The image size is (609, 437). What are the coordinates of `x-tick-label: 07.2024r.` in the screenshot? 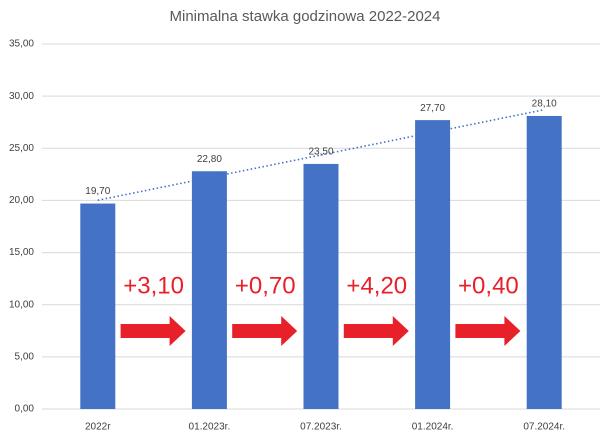 It's located at (544, 427).